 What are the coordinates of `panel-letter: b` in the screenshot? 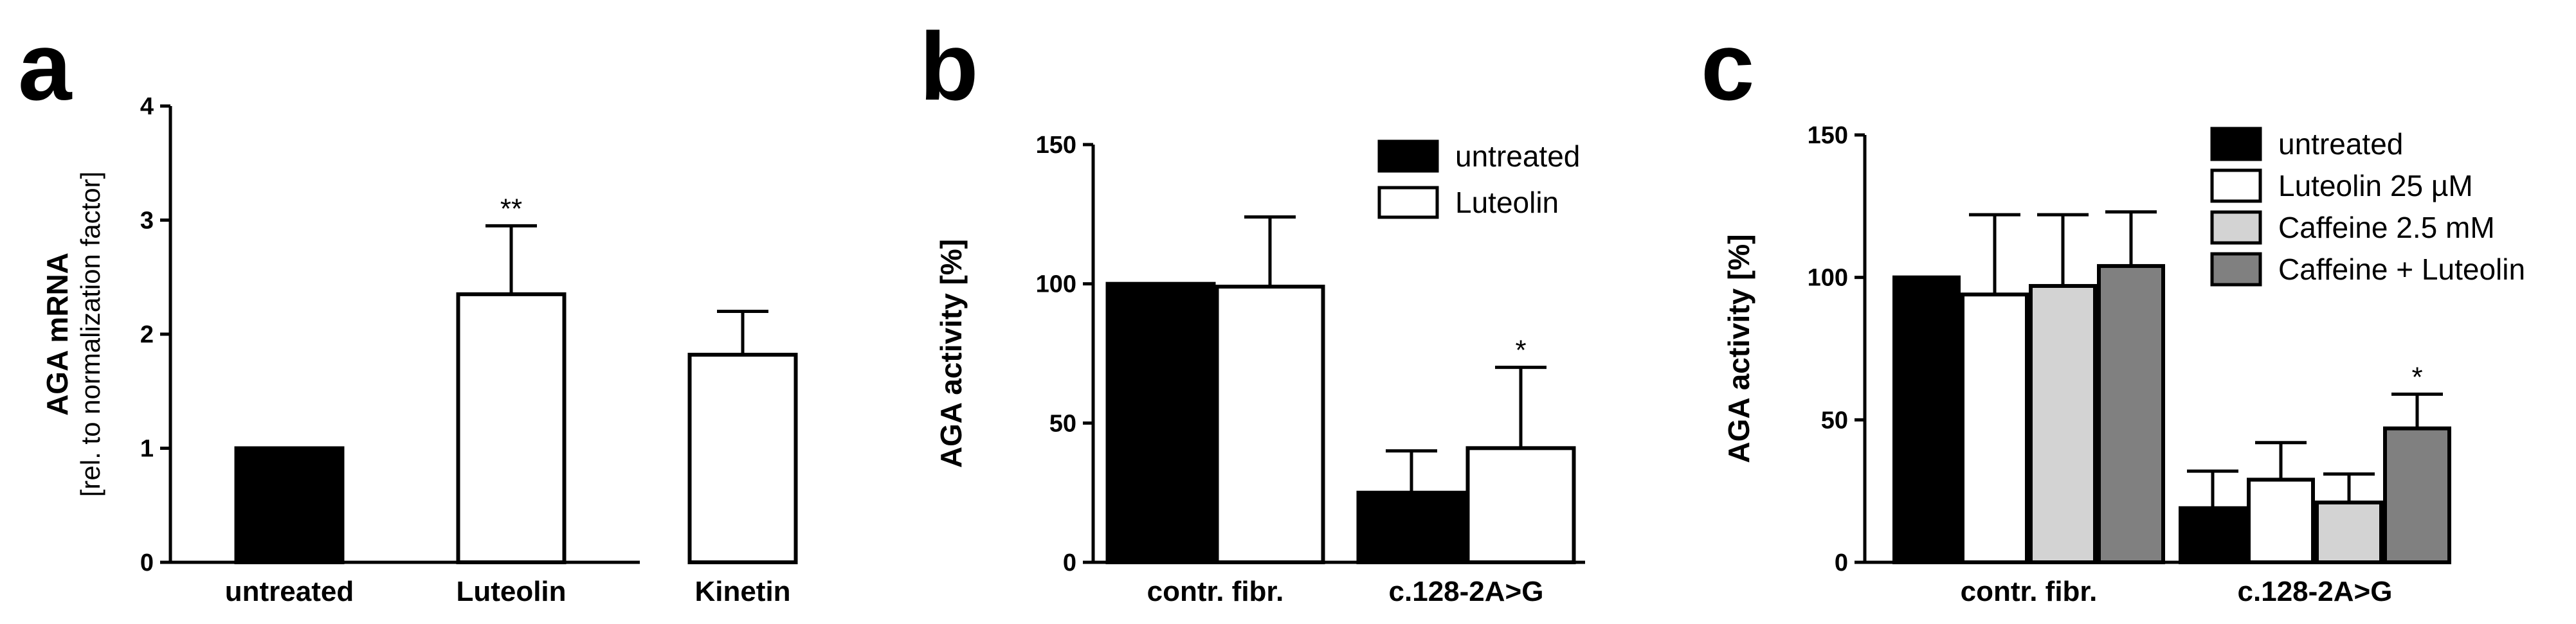 It's located at (949, 66).